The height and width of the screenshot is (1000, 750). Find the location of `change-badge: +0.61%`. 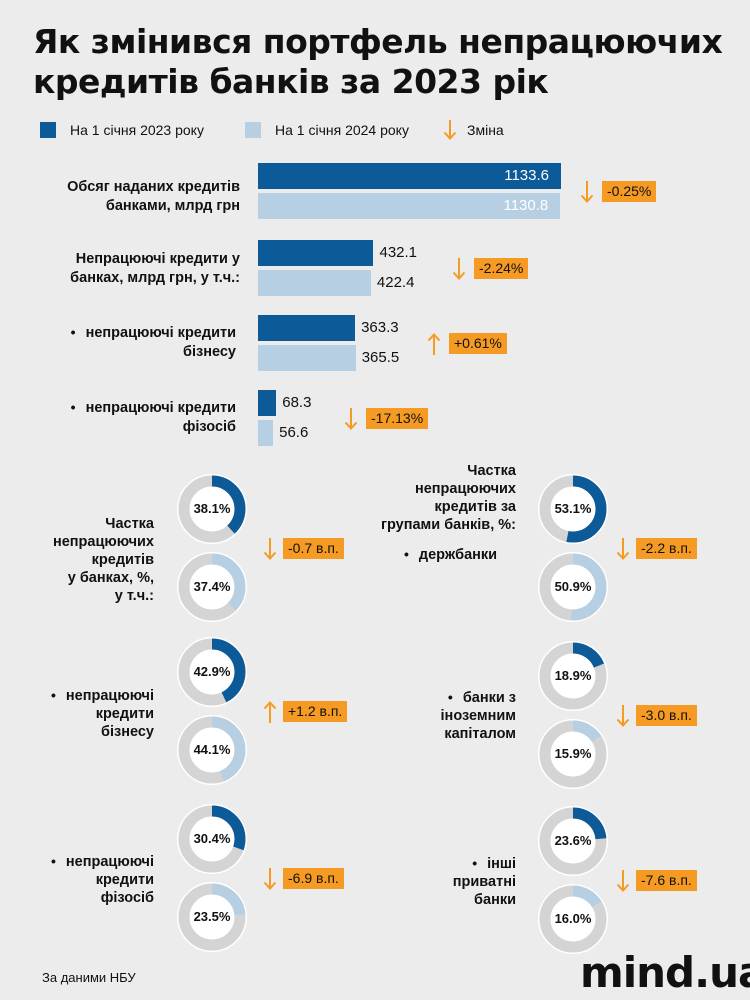

change-badge: +0.61% is located at coordinates (478, 343).